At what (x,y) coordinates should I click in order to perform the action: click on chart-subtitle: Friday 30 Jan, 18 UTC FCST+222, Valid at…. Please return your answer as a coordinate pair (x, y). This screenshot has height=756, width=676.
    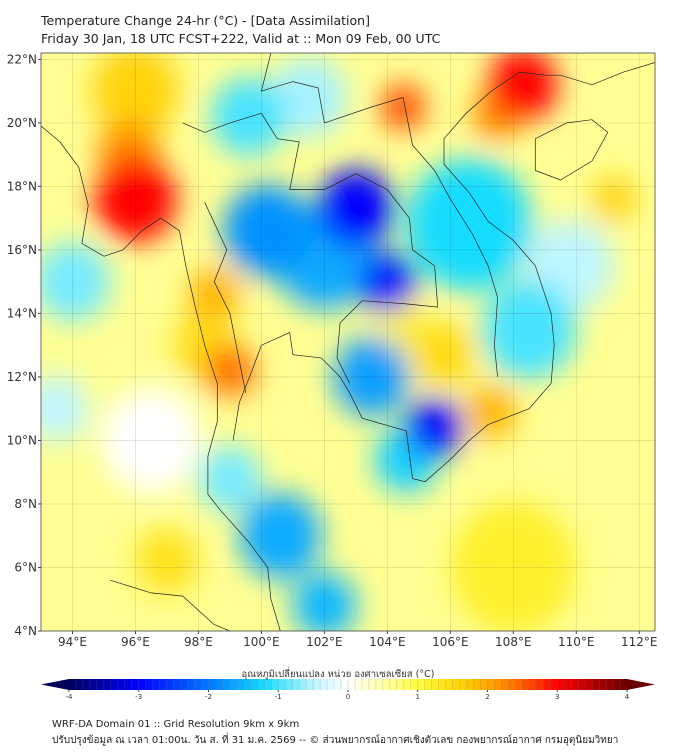
    Looking at the image, I should click on (241, 38).